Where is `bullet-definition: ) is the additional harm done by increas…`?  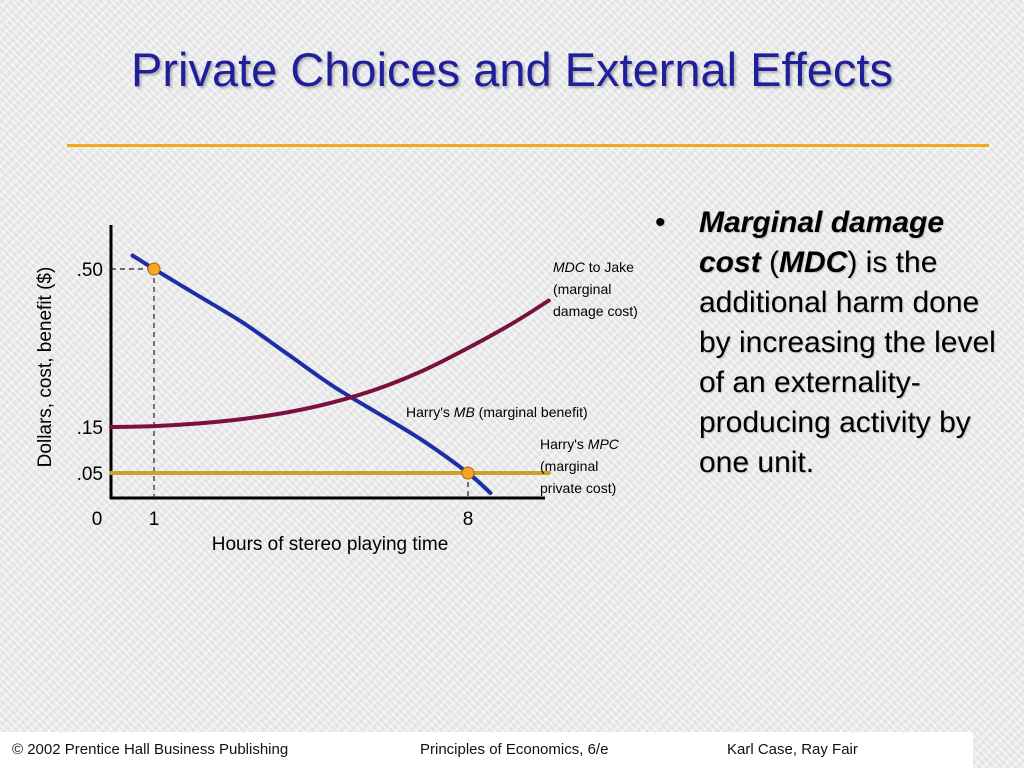
bullet-definition: ) is the additional harm done by increas… is located at coordinates (847, 362).